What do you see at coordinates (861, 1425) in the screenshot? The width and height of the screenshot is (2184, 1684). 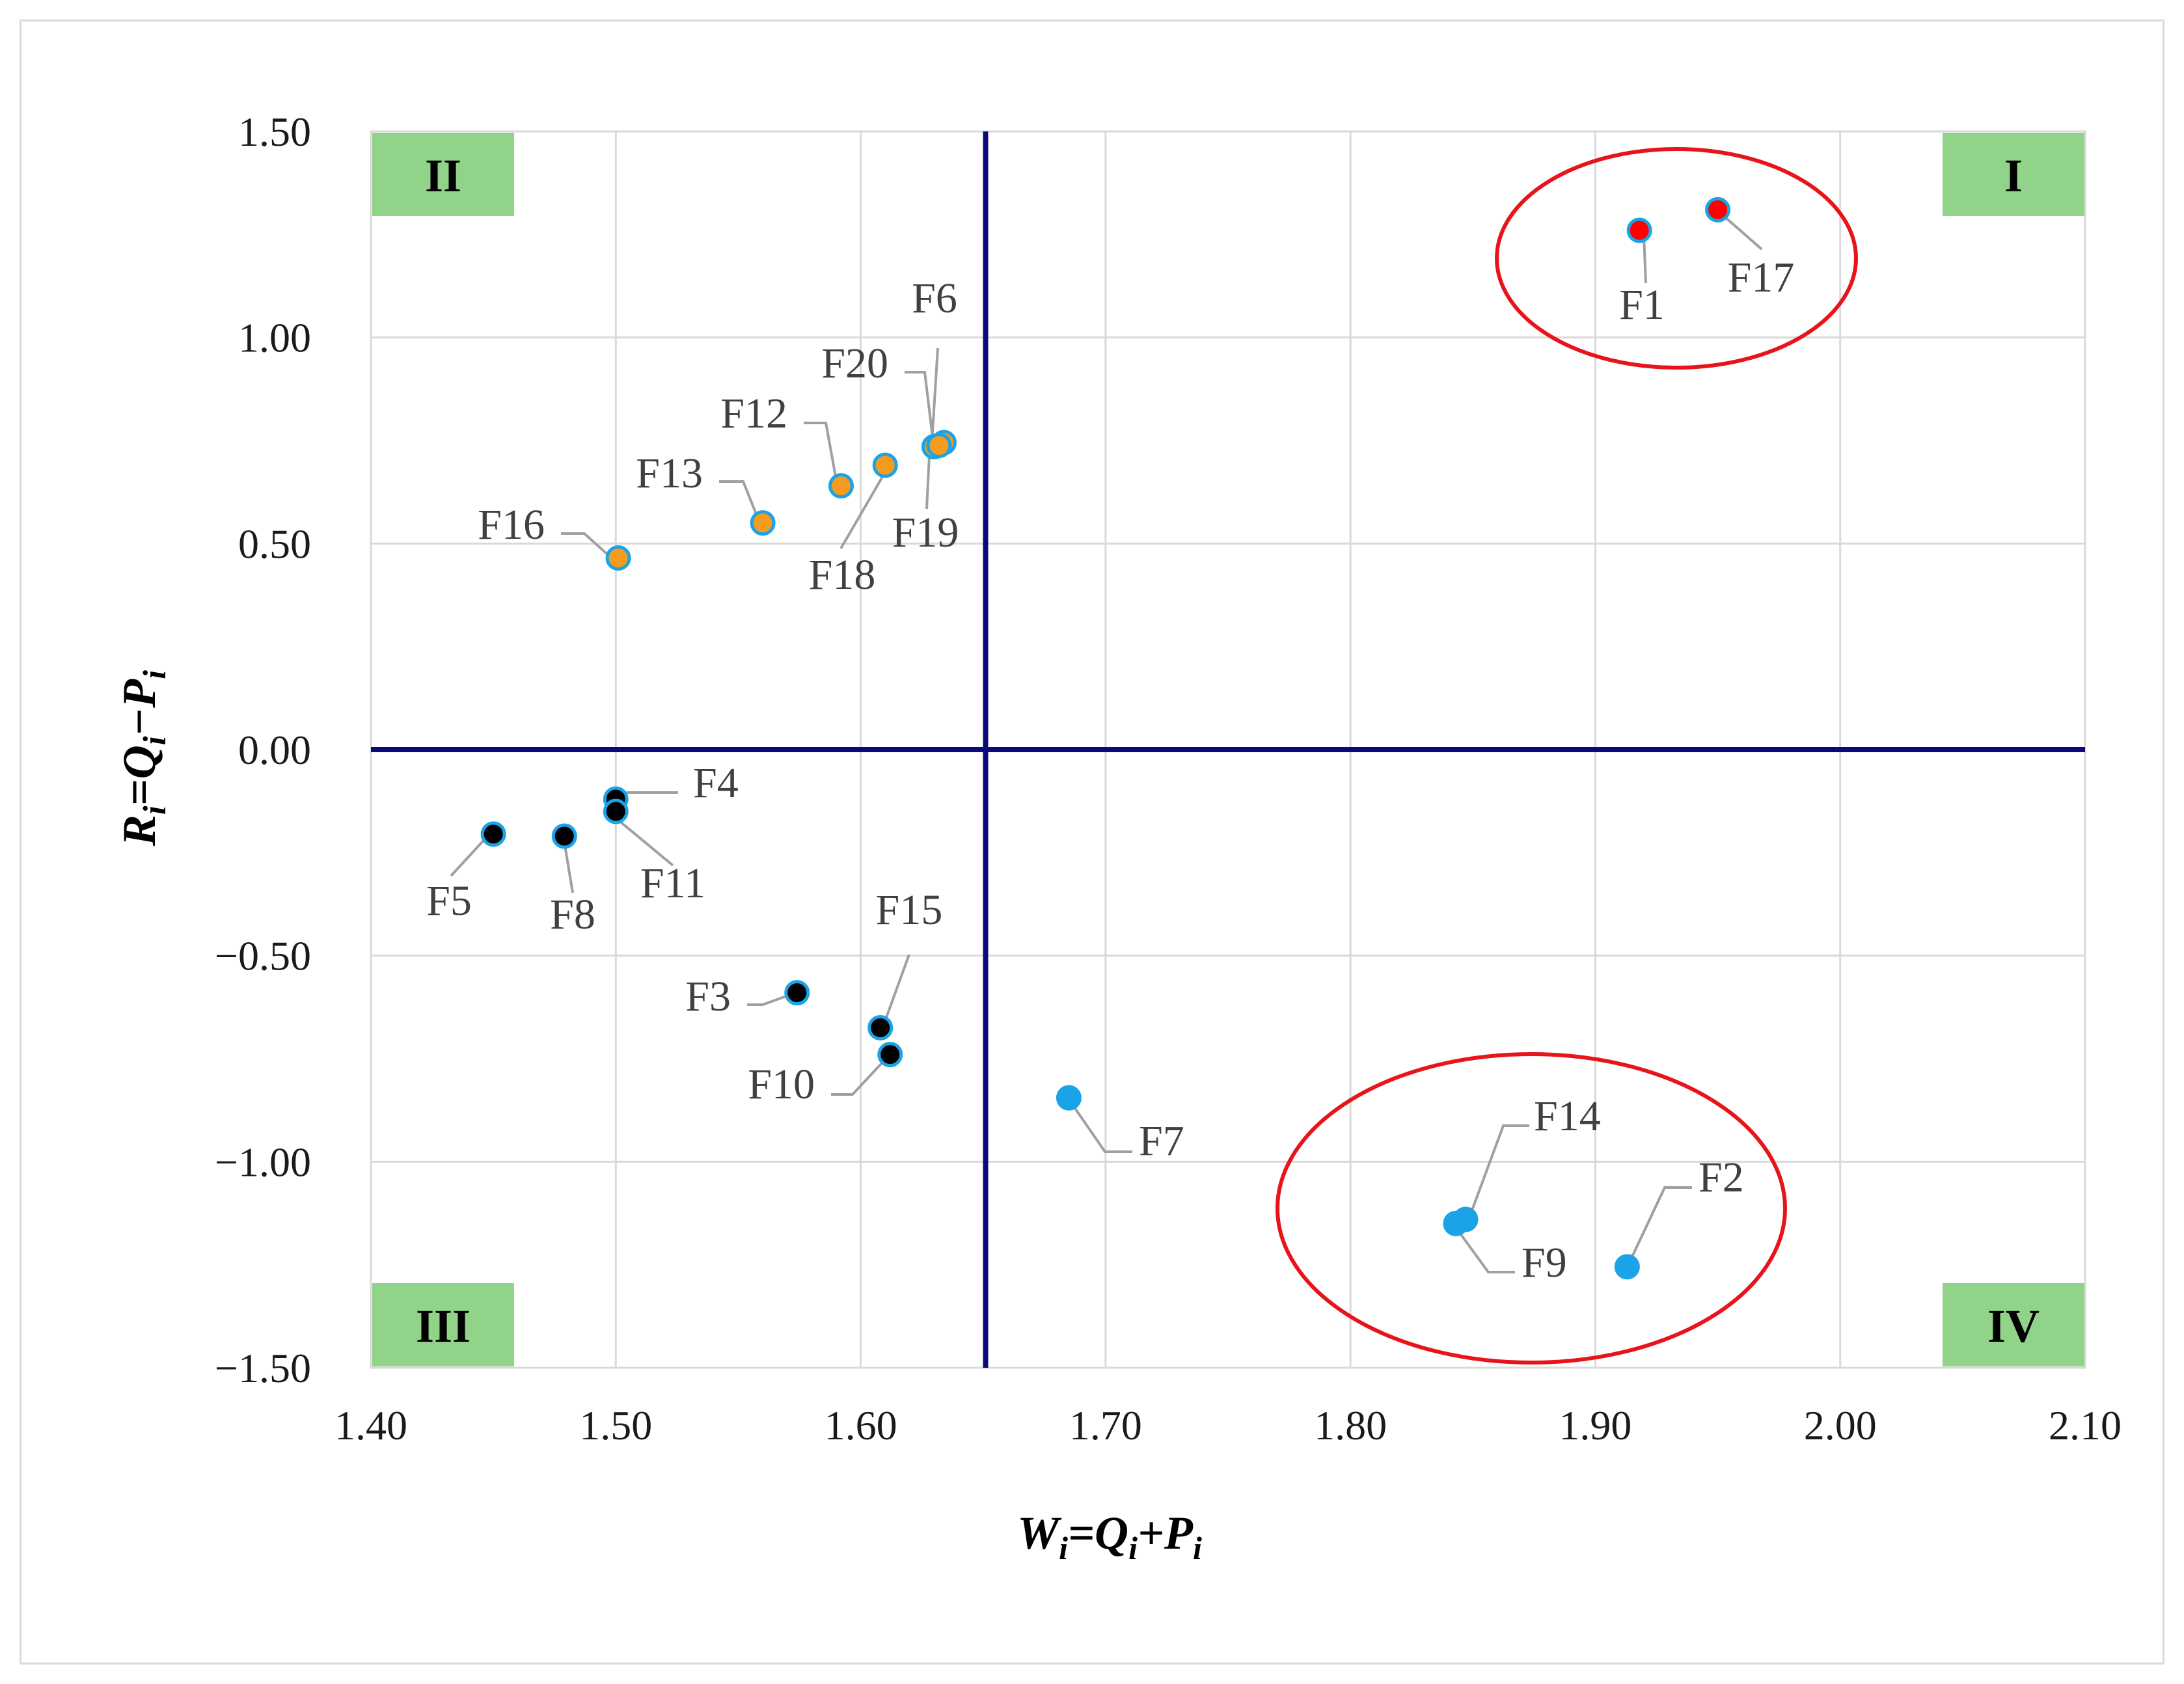 I see `x-tick-label: 1.60` at bounding box center [861, 1425].